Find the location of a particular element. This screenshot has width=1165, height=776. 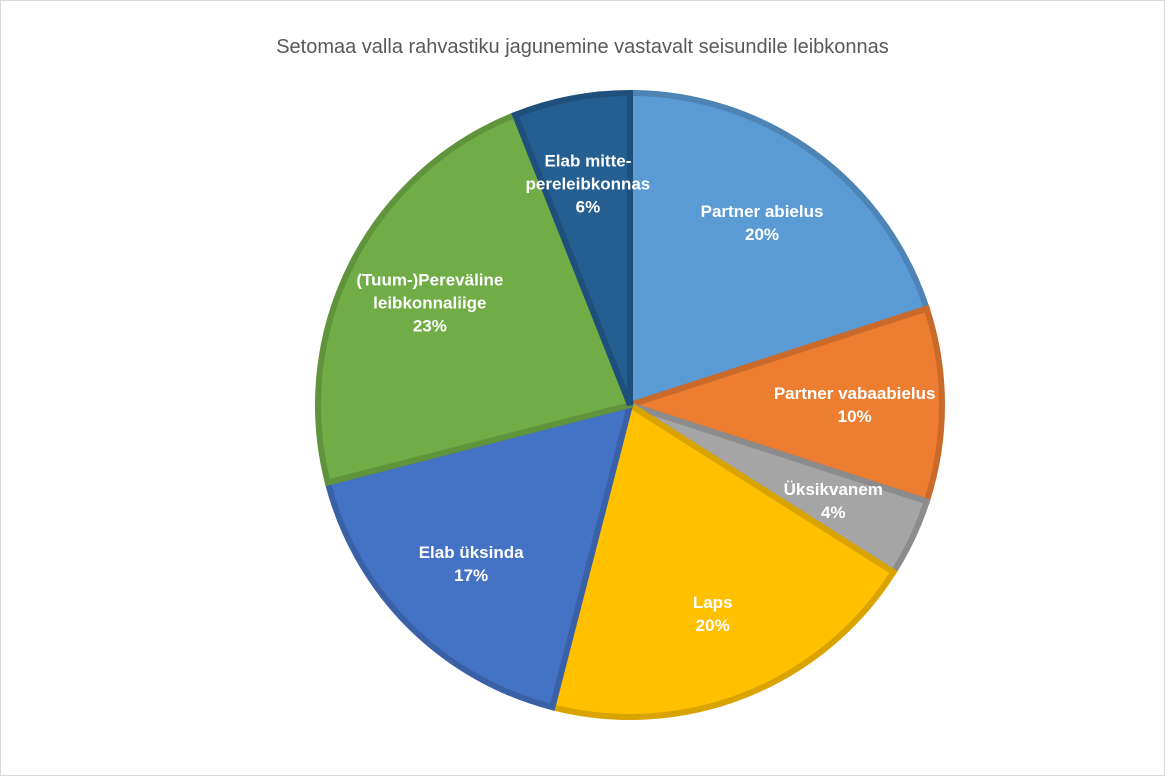

category-label: Elab mitte-pereleibkonnas is located at coordinates (588, 172).